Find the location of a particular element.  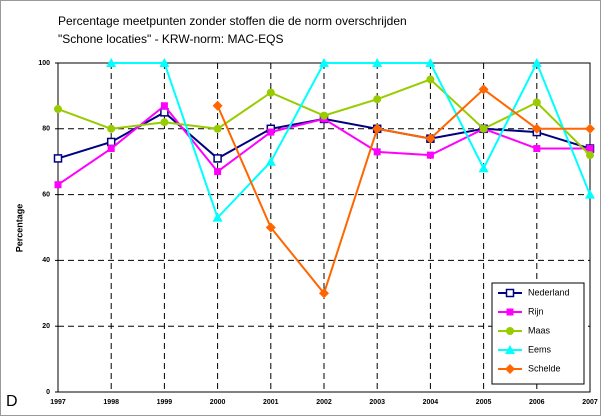

x-tick-label: 2007 is located at coordinates (590, 402).